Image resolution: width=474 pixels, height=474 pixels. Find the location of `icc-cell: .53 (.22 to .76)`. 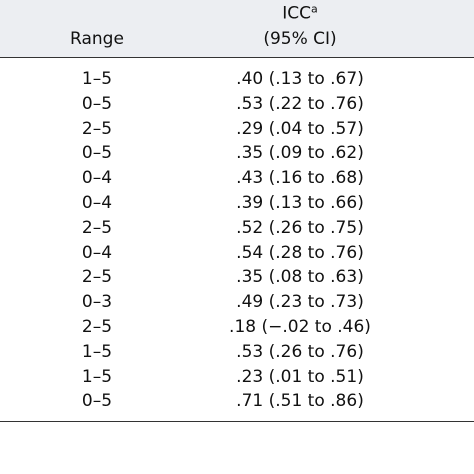

icc-cell: .53 (.22 to .76) is located at coordinates (300, 103).